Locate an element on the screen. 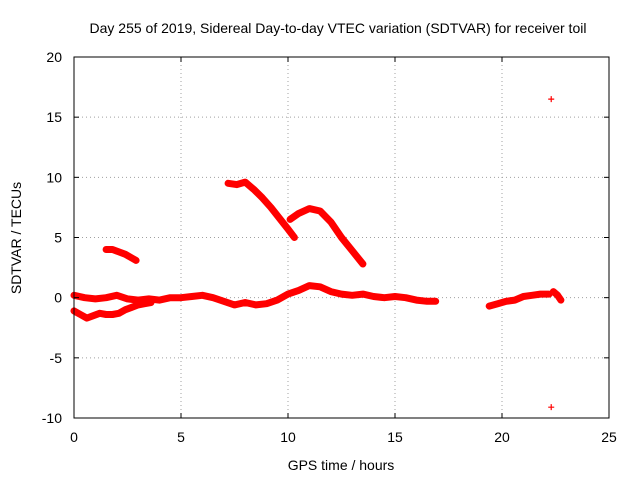  y-tick-label: 5 is located at coordinates (58, 238).